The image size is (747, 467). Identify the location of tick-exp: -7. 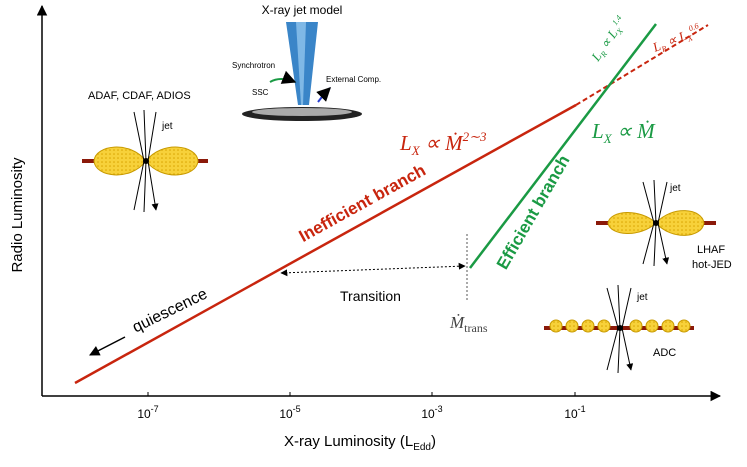
(155, 409).